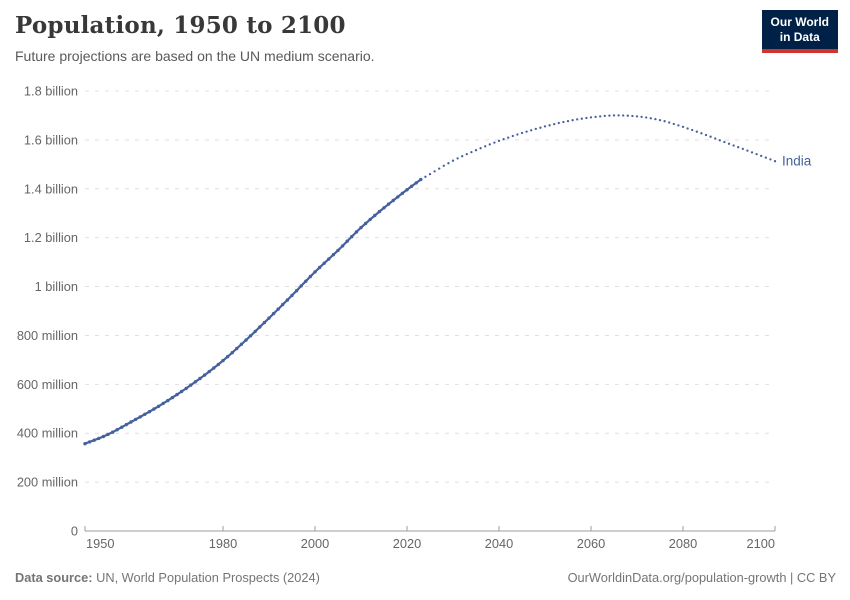 The image size is (850, 600). What do you see at coordinates (74, 531) in the screenshot?
I see `y-axis-tick-label: 0` at bounding box center [74, 531].